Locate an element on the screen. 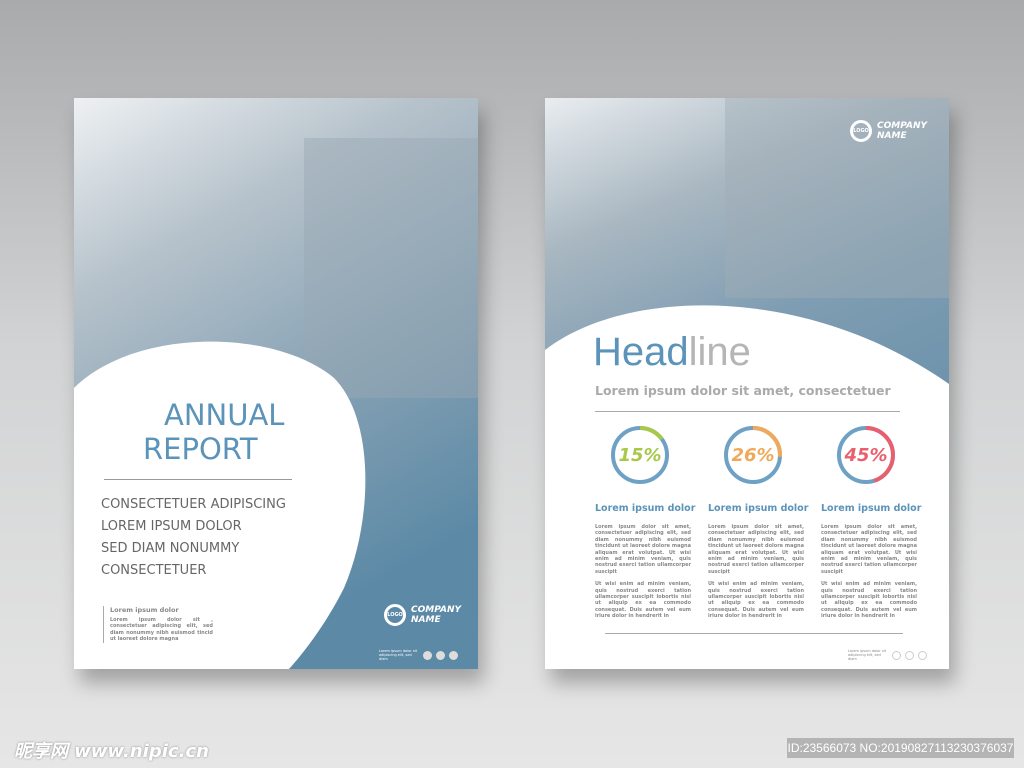 The width and height of the screenshot is (1024, 768). cover-title-line1: ANNUAL is located at coordinates (224, 415).